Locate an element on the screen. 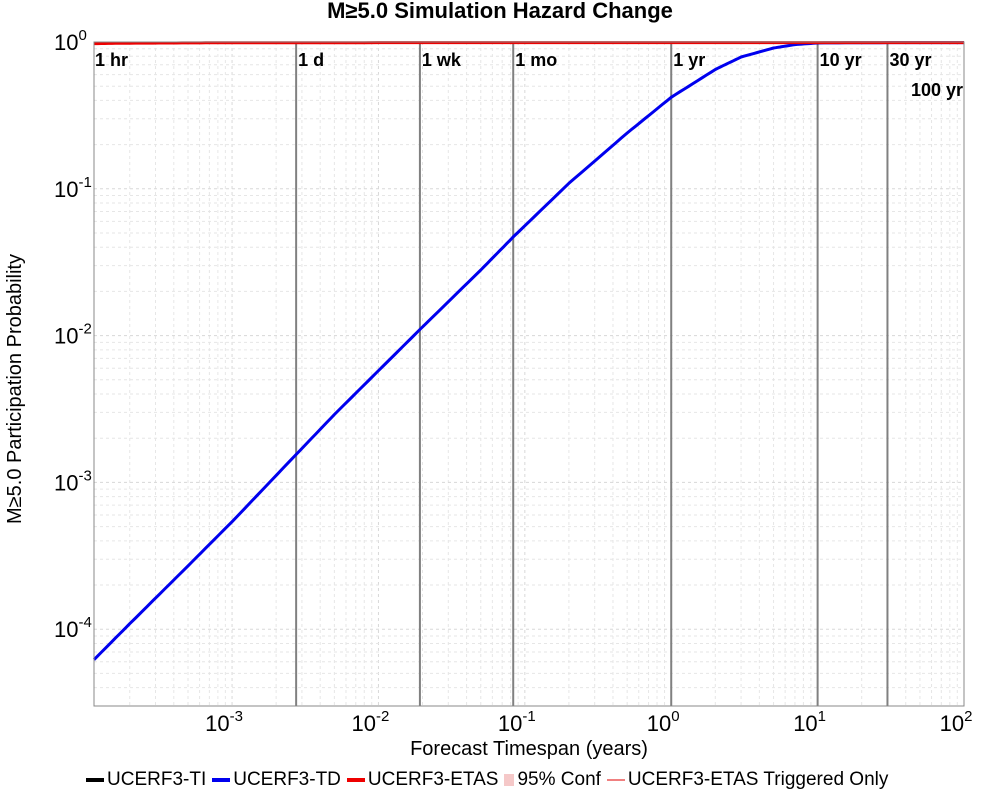 Image resolution: width=1000 pixels, height=800 pixels. y-tick-label: 10⁻¹ is located at coordinates (73, 188).